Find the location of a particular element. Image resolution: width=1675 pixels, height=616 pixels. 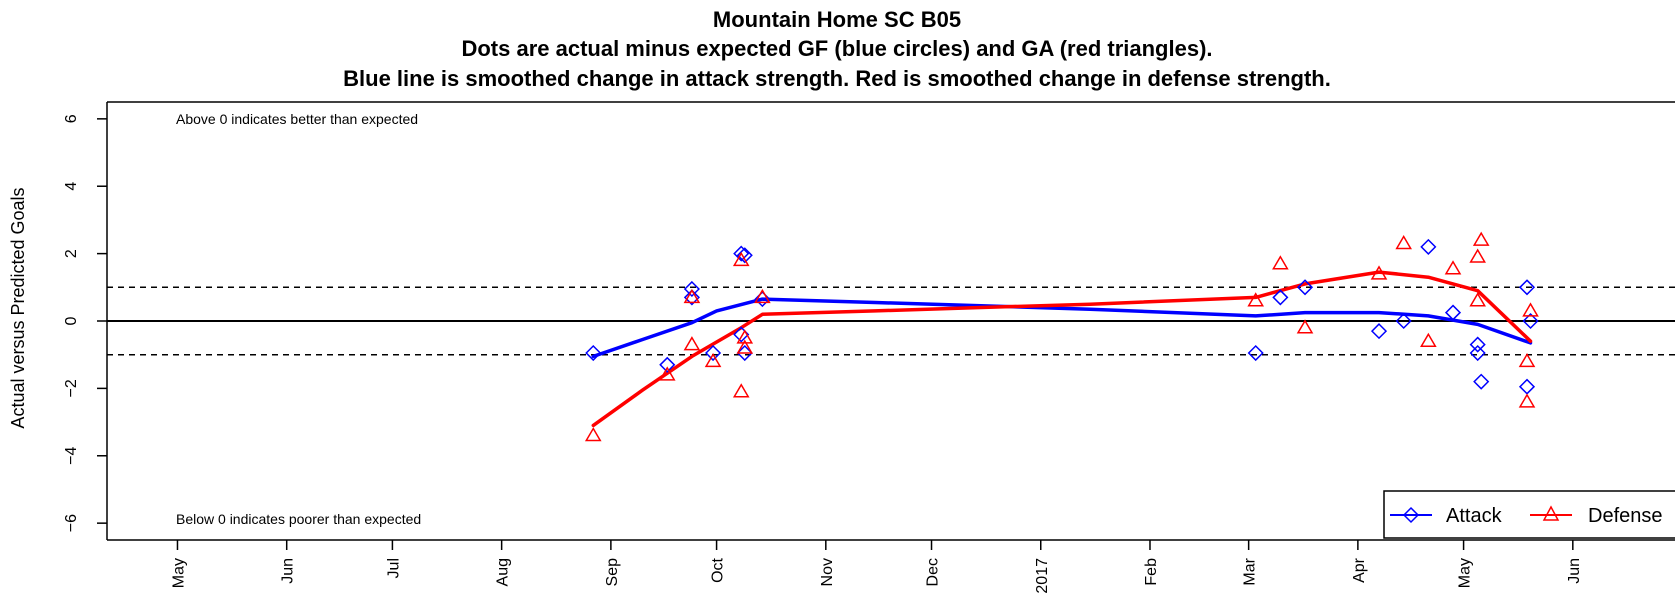

legend-box is located at coordinates (1529, 514).